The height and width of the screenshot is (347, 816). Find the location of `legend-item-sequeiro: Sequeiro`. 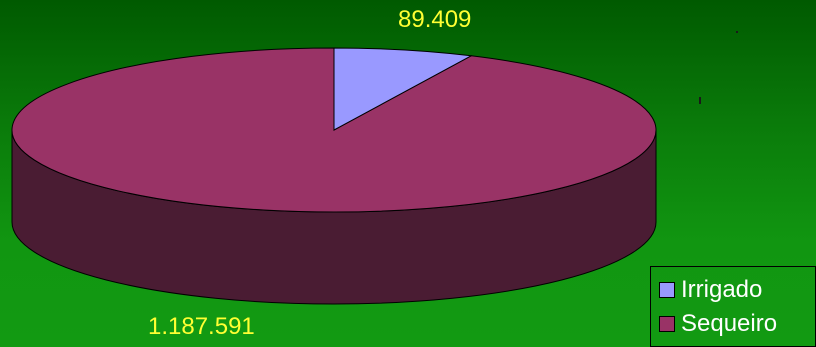

legend-item-sequeiro: Sequeiro is located at coordinates (737, 324).